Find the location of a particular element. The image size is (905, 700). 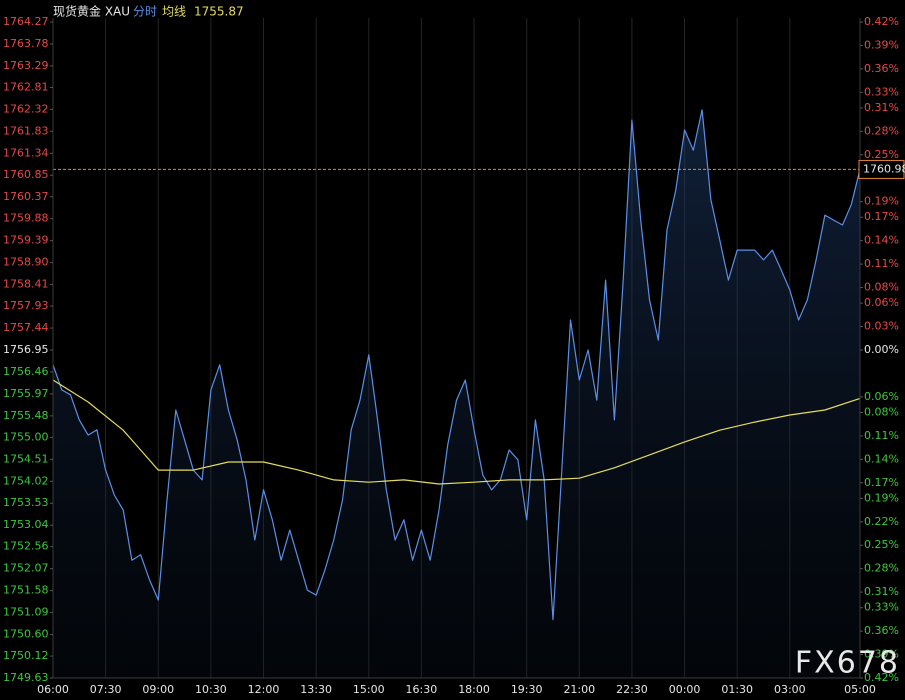

y-tick-label: 1751.09 is located at coordinates (26, 612).